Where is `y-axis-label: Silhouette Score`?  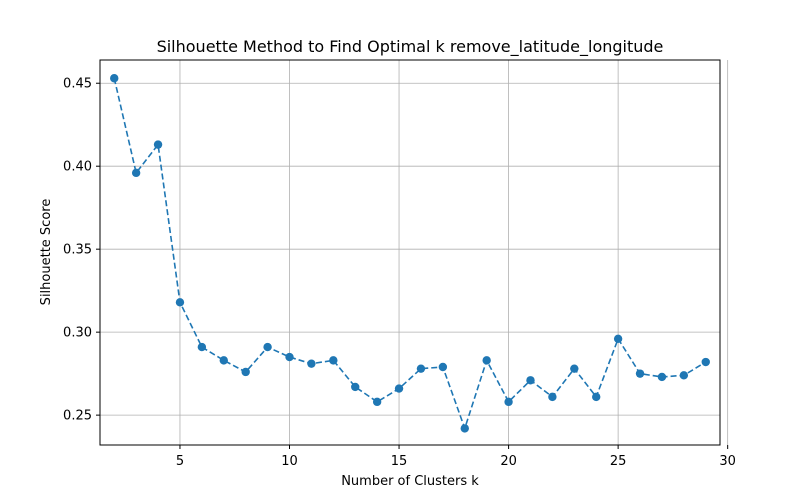 y-axis-label: Silhouette Score is located at coordinates (46, 252).